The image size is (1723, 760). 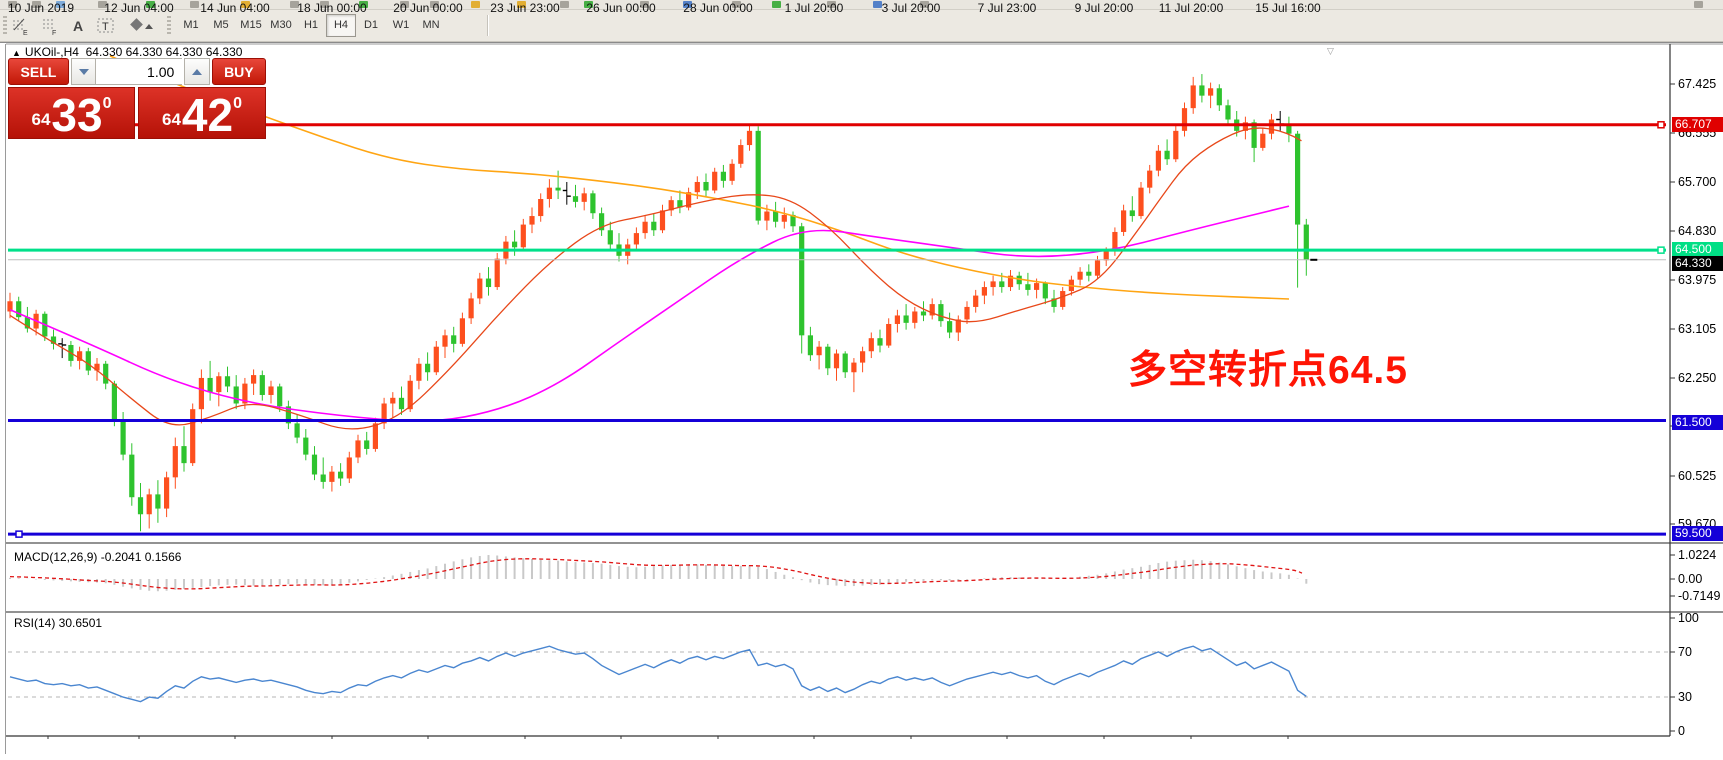 What do you see at coordinates (98, 557) in the screenshot?
I see `macd-indicator-label: MACD(12,26,9) -0.2041 0.1566` at bounding box center [98, 557].